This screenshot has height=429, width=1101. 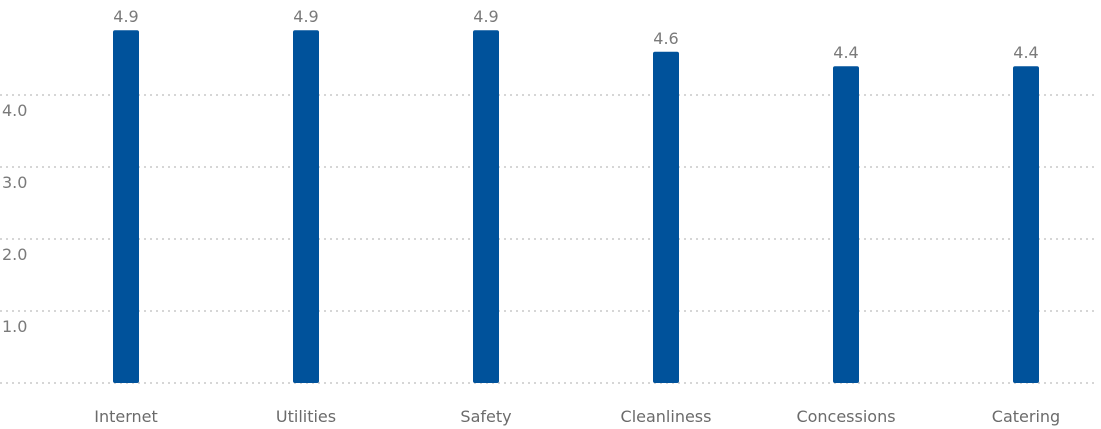 I want to click on y-tick-label: 4.0, so click(x=14, y=110).